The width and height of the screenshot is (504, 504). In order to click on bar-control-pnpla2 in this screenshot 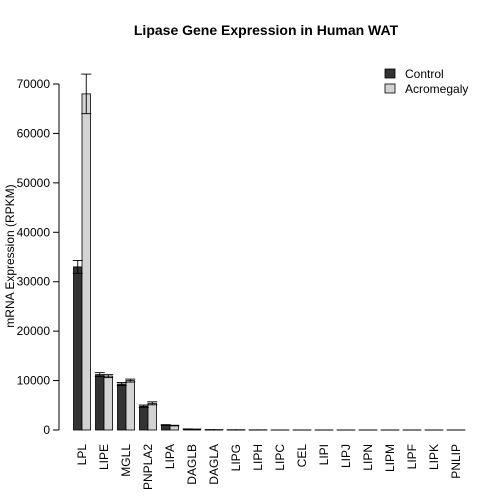, I will do `click(144, 418)`.